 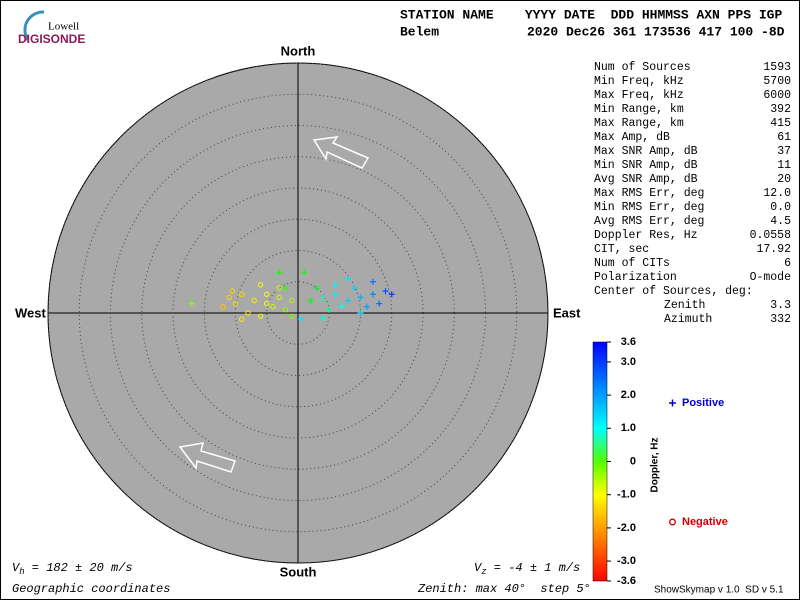 What do you see at coordinates (688, 319) in the screenshot?
I see `stat-label: Azimuth` at bounding box center [688, 319].